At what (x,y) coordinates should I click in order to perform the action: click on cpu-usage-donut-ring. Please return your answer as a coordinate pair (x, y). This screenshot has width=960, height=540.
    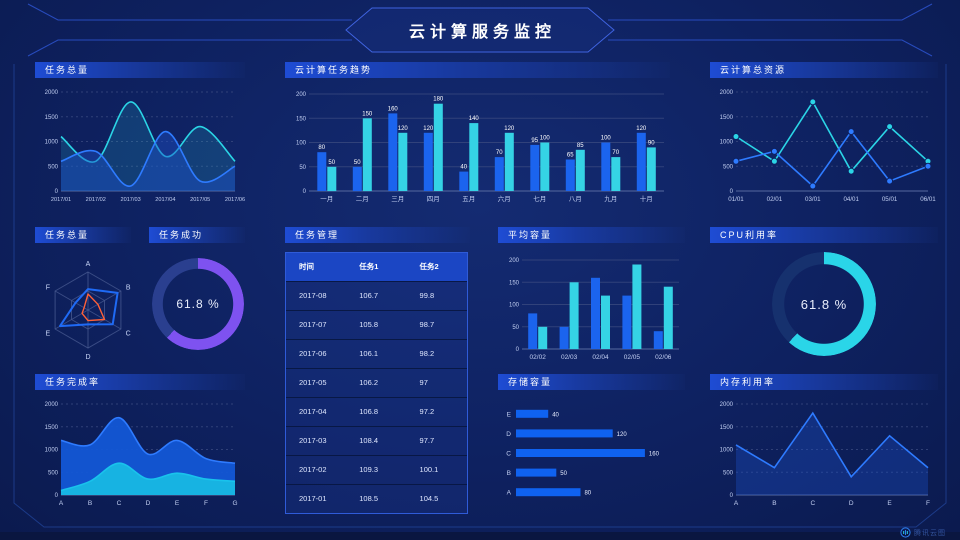
    Looking at the image, I should click on (824, 304).